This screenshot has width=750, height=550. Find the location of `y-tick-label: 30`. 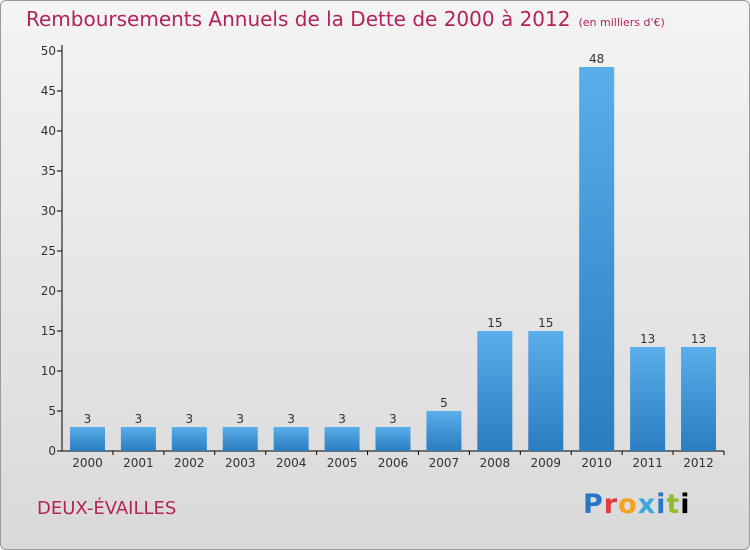

y-tick-label: 30 is located at coordinates (48, 211).